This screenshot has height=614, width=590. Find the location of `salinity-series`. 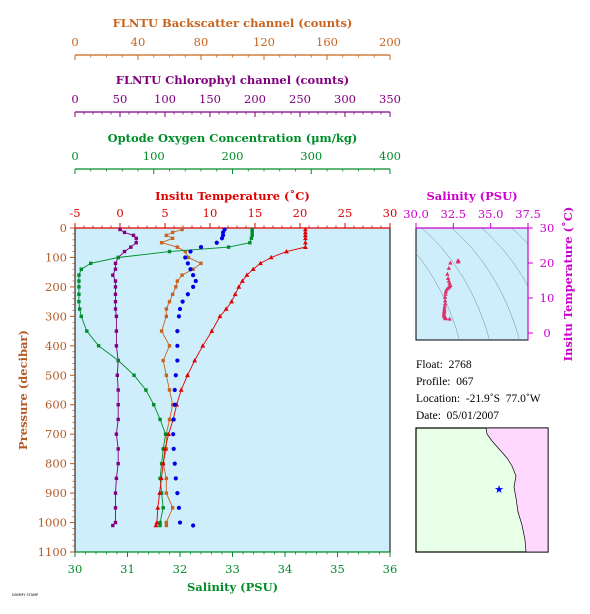

salinity-series is located at coordinates (199, 377).